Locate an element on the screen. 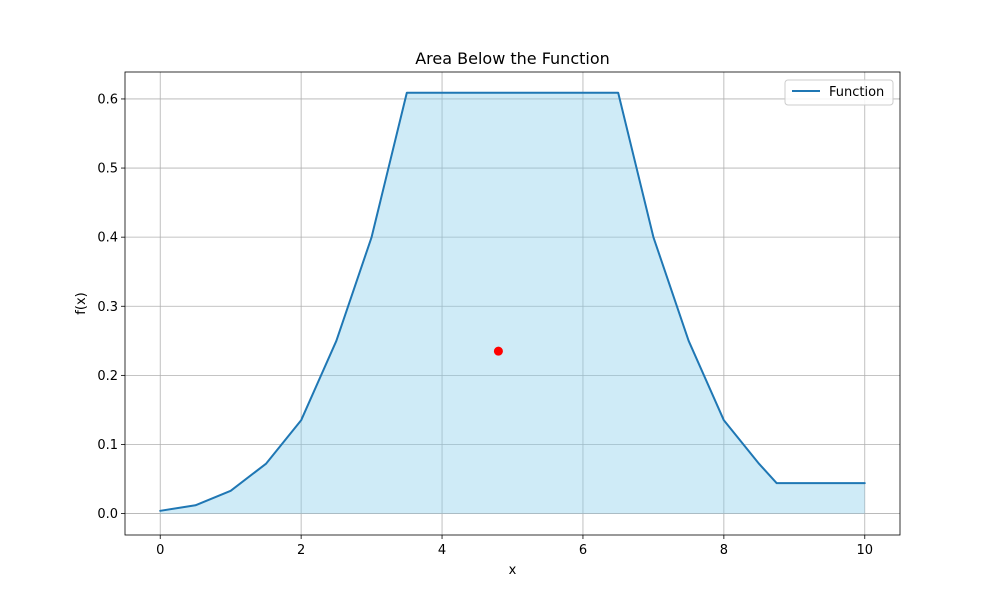  chart-title: Area Below the Function is located at coordinates (512, 58).